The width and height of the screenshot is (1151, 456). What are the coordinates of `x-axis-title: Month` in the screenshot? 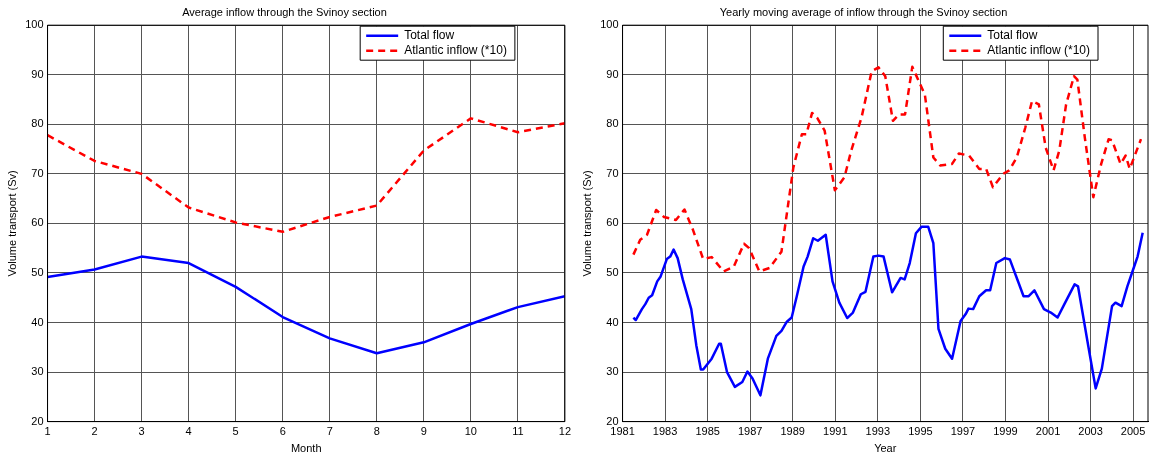 It's located at (306, 448).